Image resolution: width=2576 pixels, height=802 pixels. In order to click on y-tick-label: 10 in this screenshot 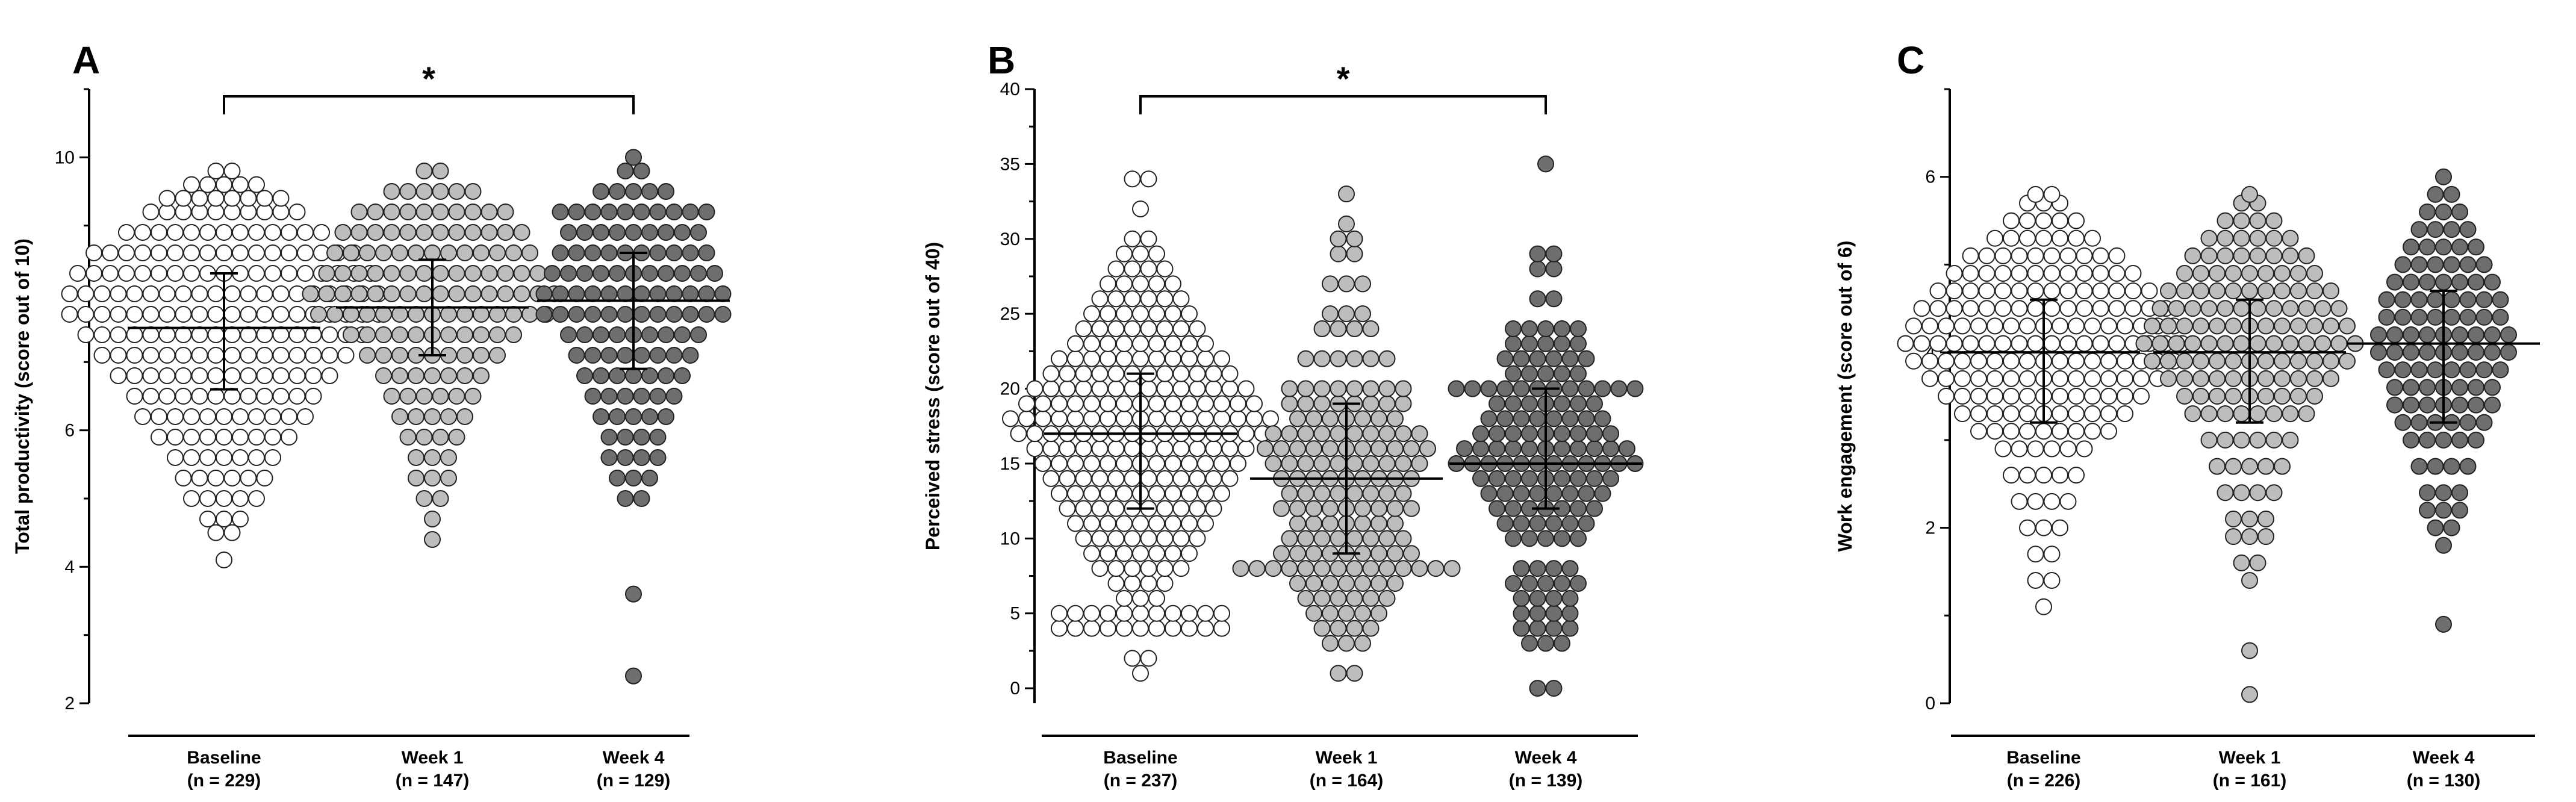, I will do `click(65, 157)`.